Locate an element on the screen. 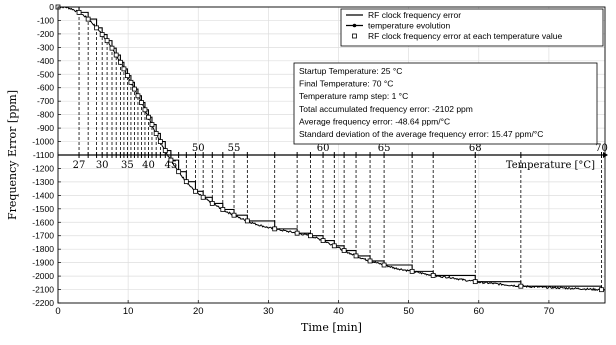  legend-label: temperature evolution is located at coordinates (409, 26).